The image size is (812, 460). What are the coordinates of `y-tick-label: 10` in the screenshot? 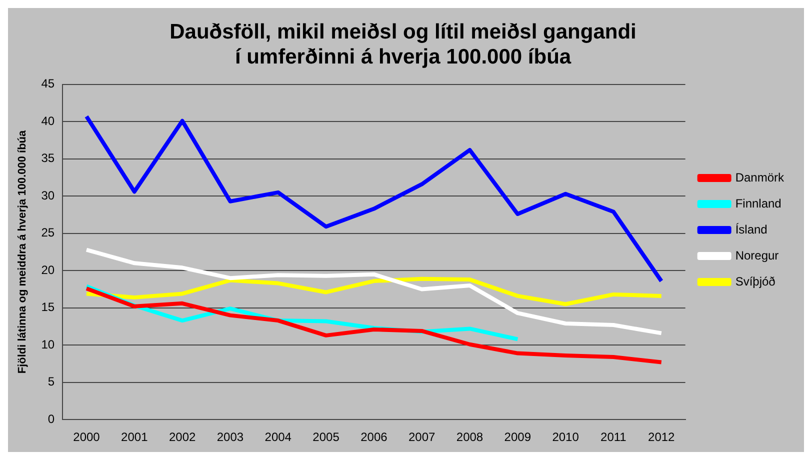 It's located at (48, 344).